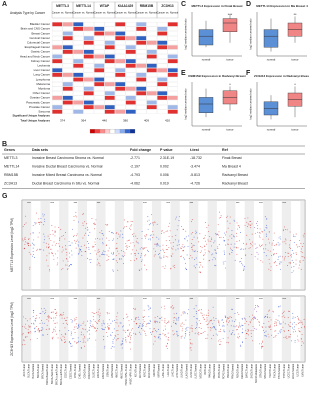  What do you see at coordinates (44, 88) in the screenshot?
I see `cancer-label: Myeloma` at bounding box center [44, 88].